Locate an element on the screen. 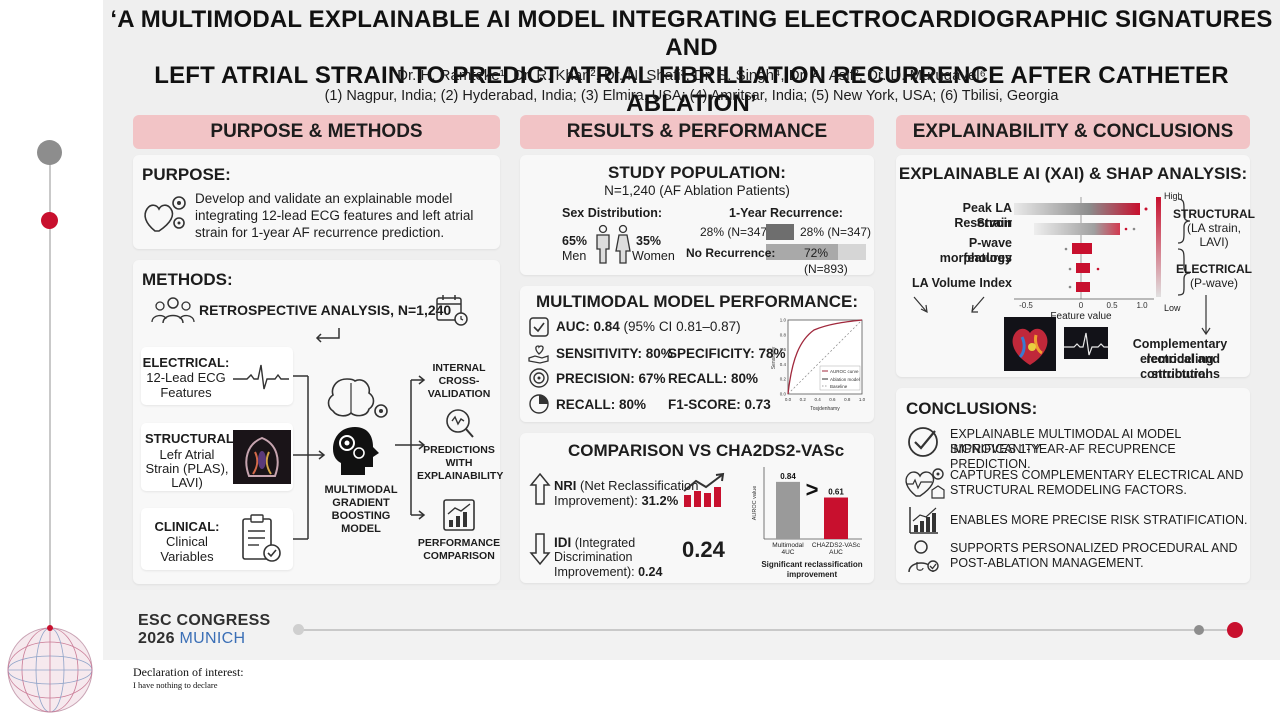 The height and width of the screenshot is (720, 1280). comparison-title: COMPARISON VS CHA2DS2-VASc is located at coordinates (706, 450).